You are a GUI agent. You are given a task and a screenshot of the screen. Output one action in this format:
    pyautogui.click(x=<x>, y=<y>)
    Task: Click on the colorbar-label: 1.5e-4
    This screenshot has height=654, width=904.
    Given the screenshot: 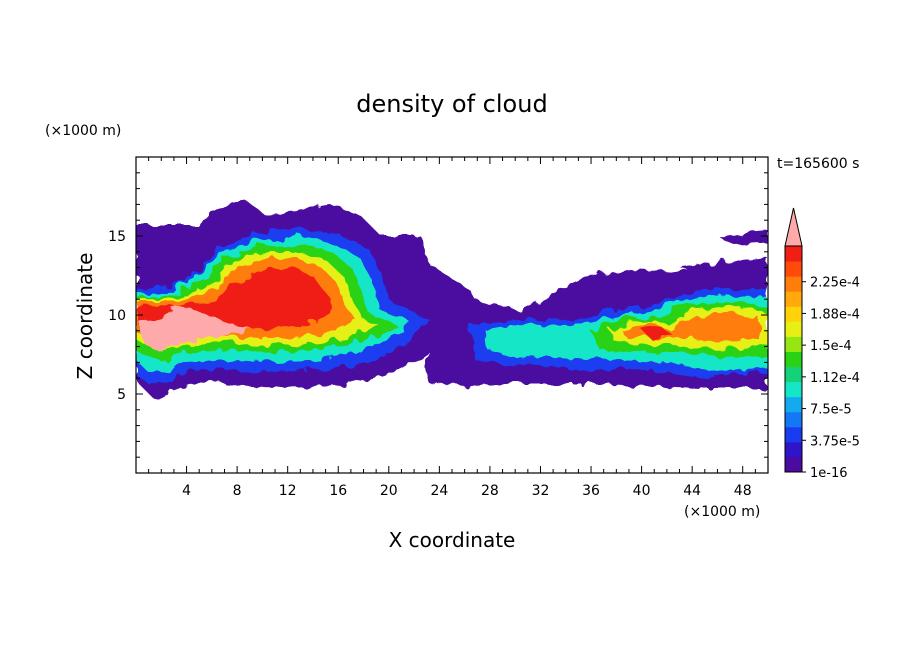 What is the action you would take?
    pyautogui.click(x=831, y=346)
    